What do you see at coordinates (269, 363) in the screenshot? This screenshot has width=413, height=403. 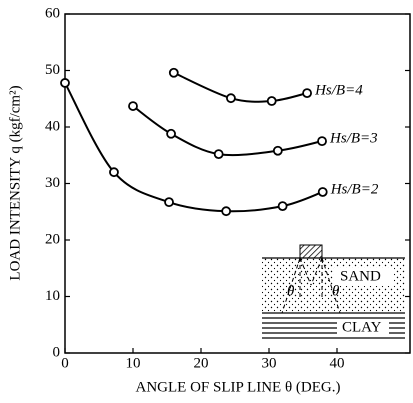 I see `x-tick-label: 30` at bounding box center [269, 363].